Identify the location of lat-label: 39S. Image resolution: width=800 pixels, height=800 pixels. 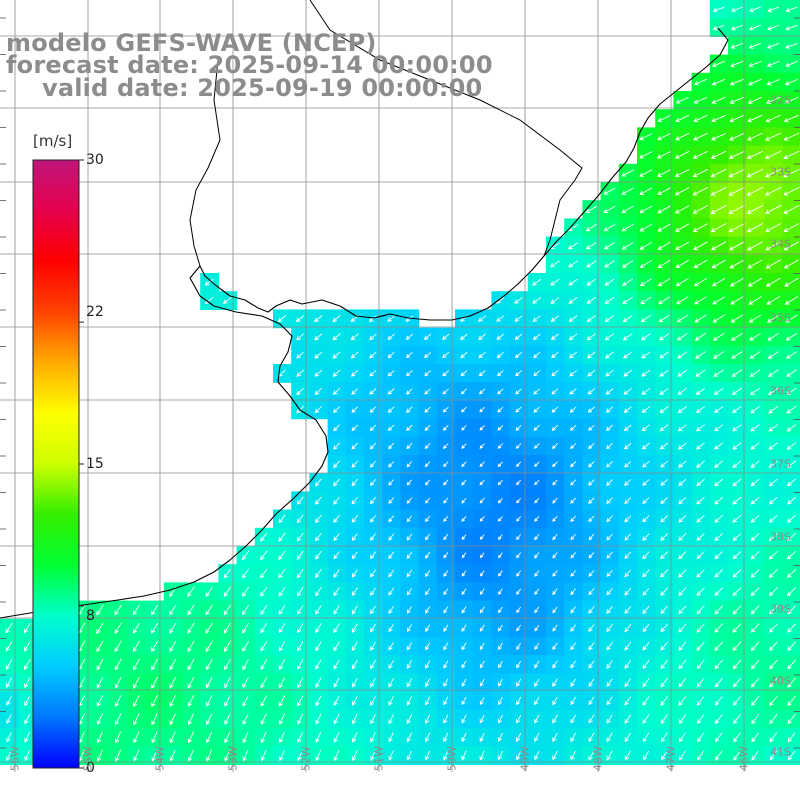
(780, 609).